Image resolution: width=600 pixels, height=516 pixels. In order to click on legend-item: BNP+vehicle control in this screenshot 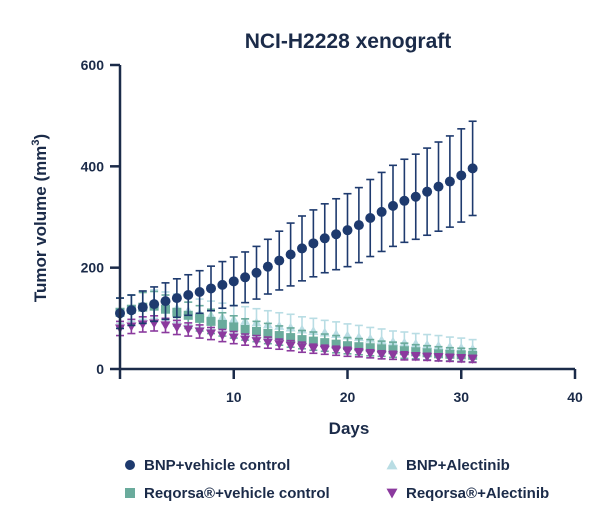, I will do `click(207, 465)`.